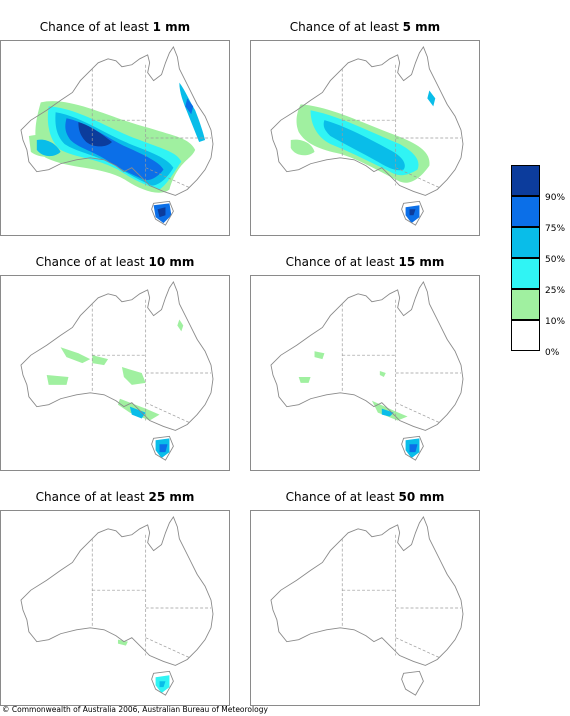  Describe the element at coordinates (171, 27) in the screenshot. I see `title-amount: 1 mm` at that location.